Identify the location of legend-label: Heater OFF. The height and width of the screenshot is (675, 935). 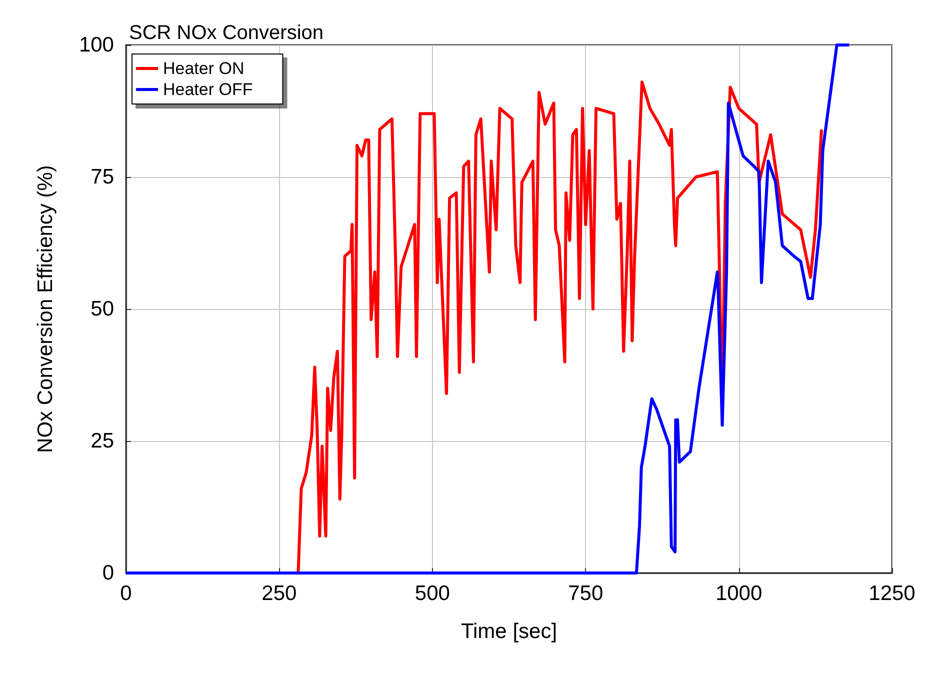
(208, 89).